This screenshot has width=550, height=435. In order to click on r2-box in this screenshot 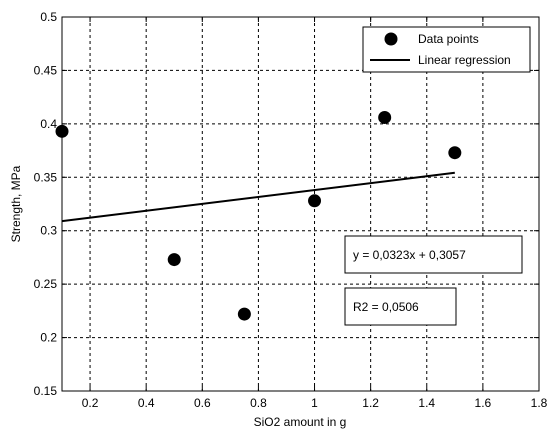, I will do `click(400, 306)`.